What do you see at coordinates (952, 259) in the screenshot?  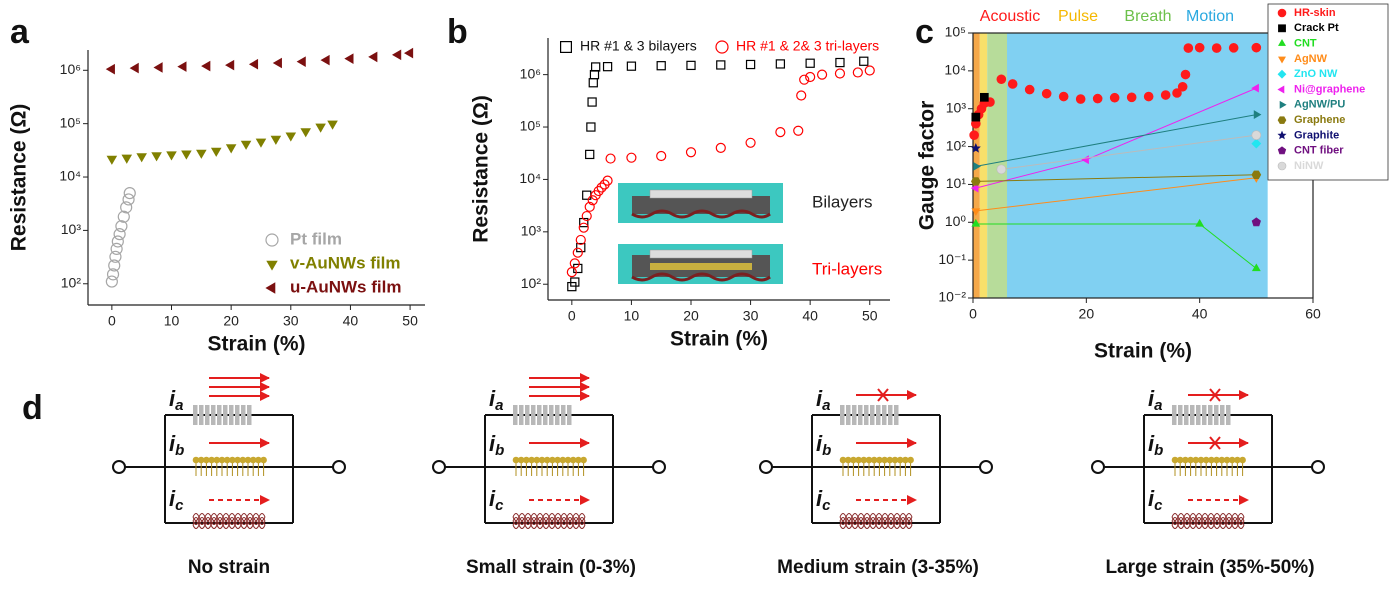 I see `y-tick-label: 10⁻¹` at bounding box center [952, 259].